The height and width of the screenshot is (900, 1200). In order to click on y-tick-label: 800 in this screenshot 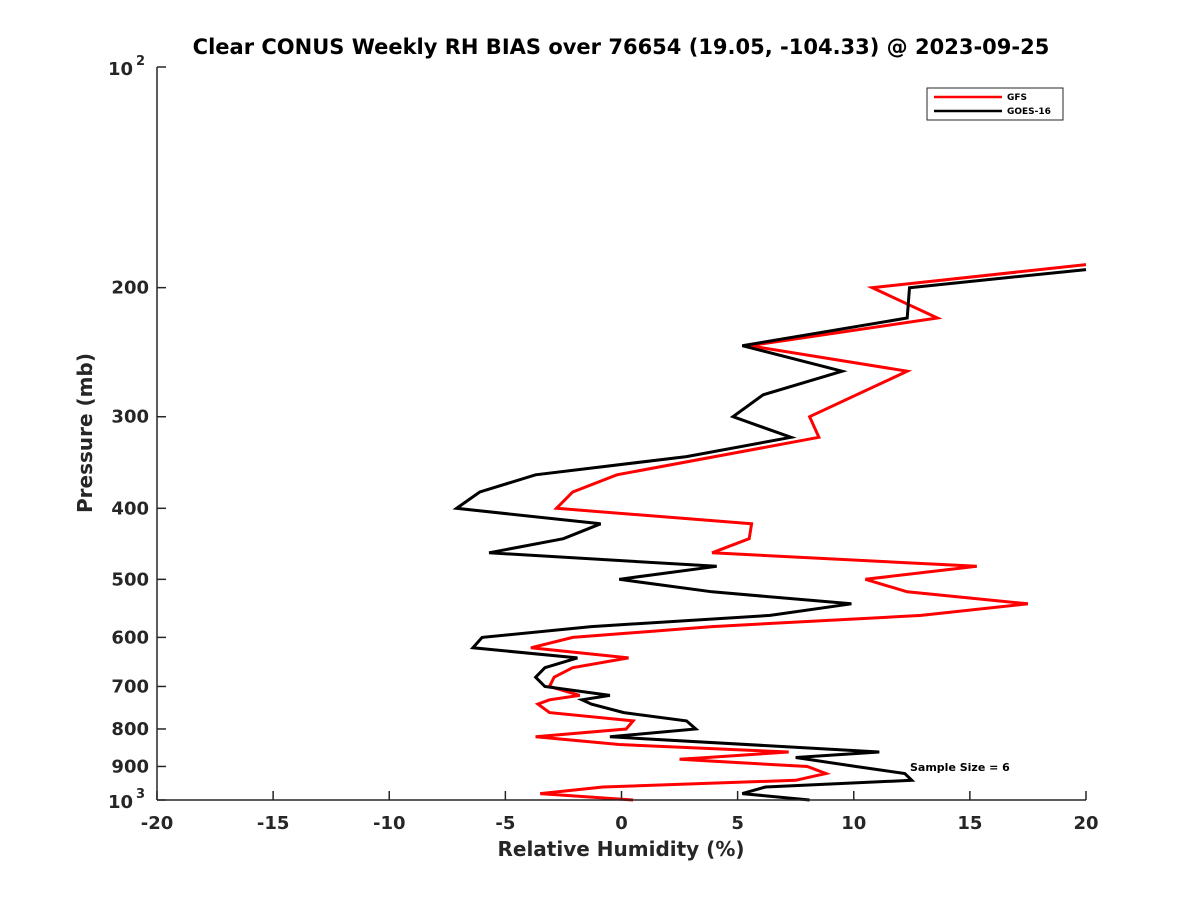, I will do `click(130, 729)`.